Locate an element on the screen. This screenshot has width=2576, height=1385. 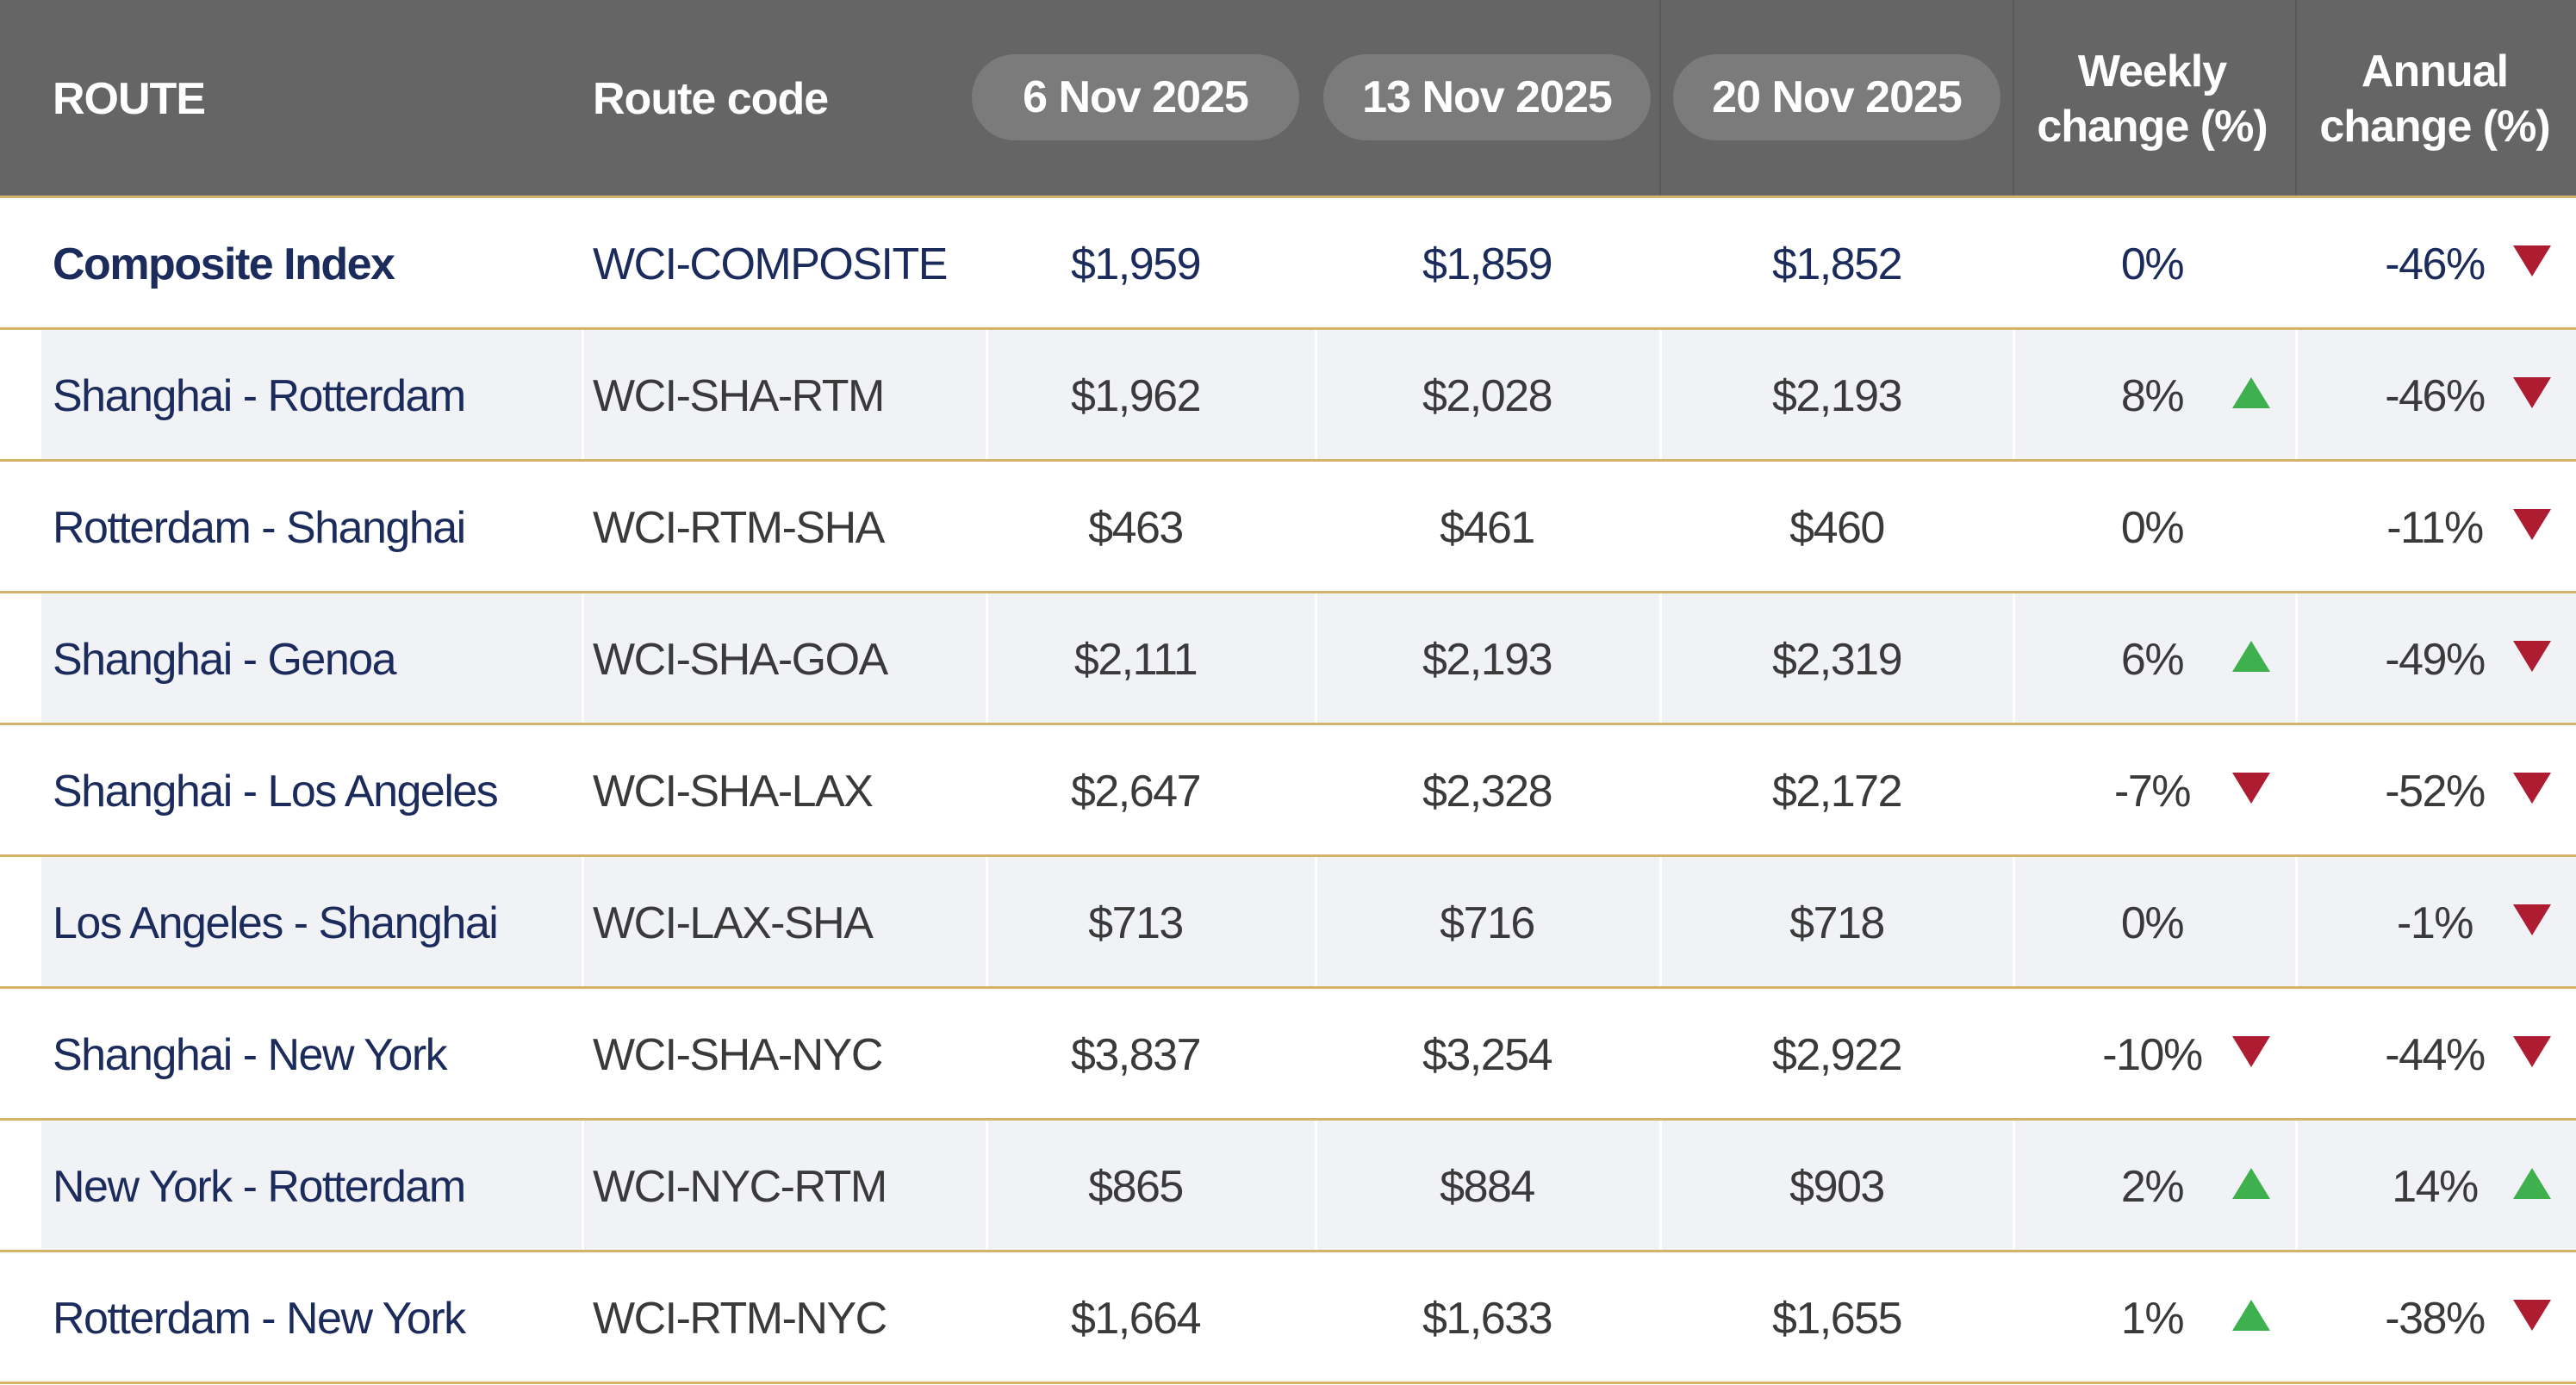
rate-value: $460 is located at coordinates (1837, 527).